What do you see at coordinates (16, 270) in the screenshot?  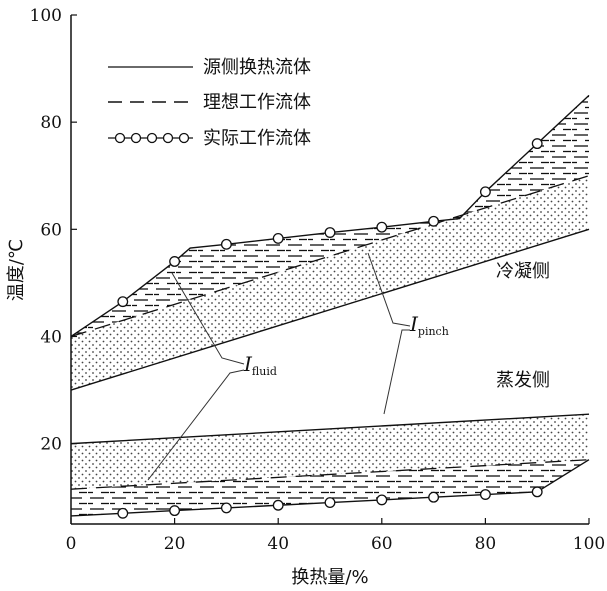 I see `y-axis-title: 温度/℃` at bounding box center [16, 270].